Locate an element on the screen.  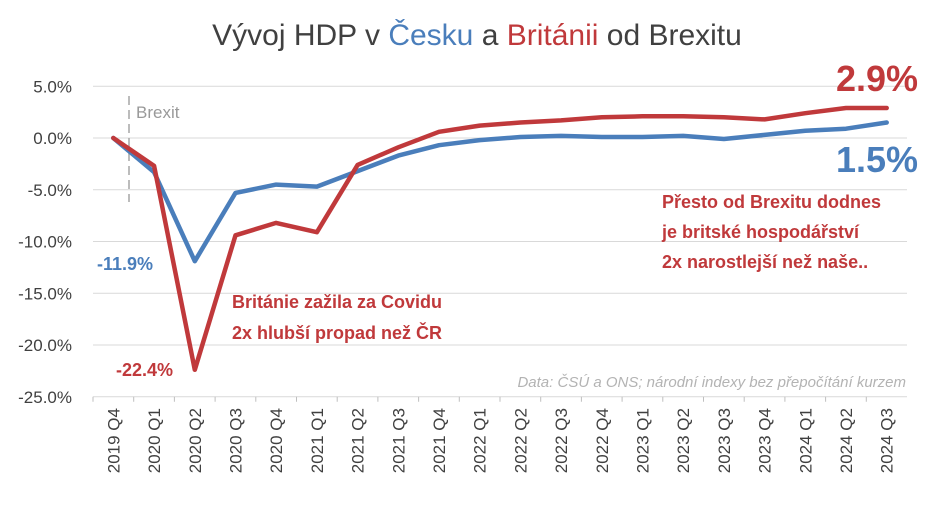
x-tick-label: 2022 Q3 is located at coordinates (561, 440).